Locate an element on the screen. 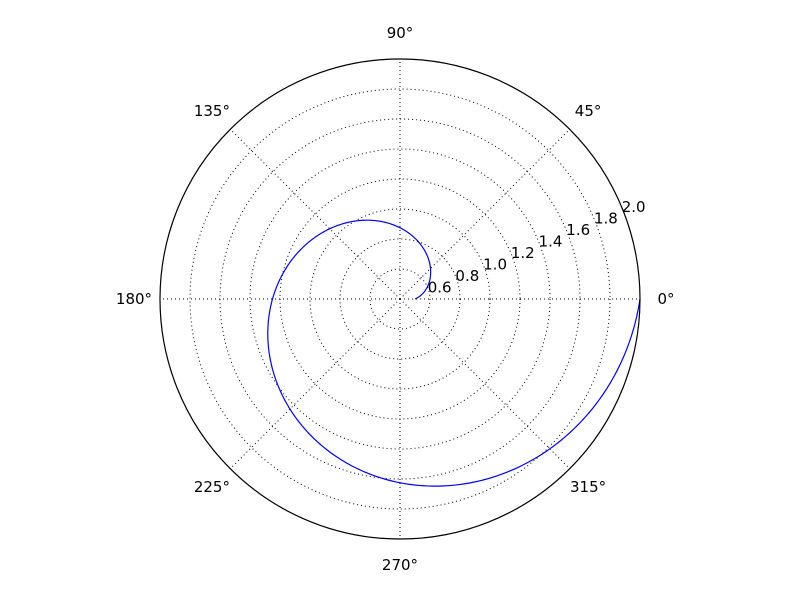 This screenshot has height=600, width=800. r-tick-label: 1.6 is located at coordinates (578, 230).